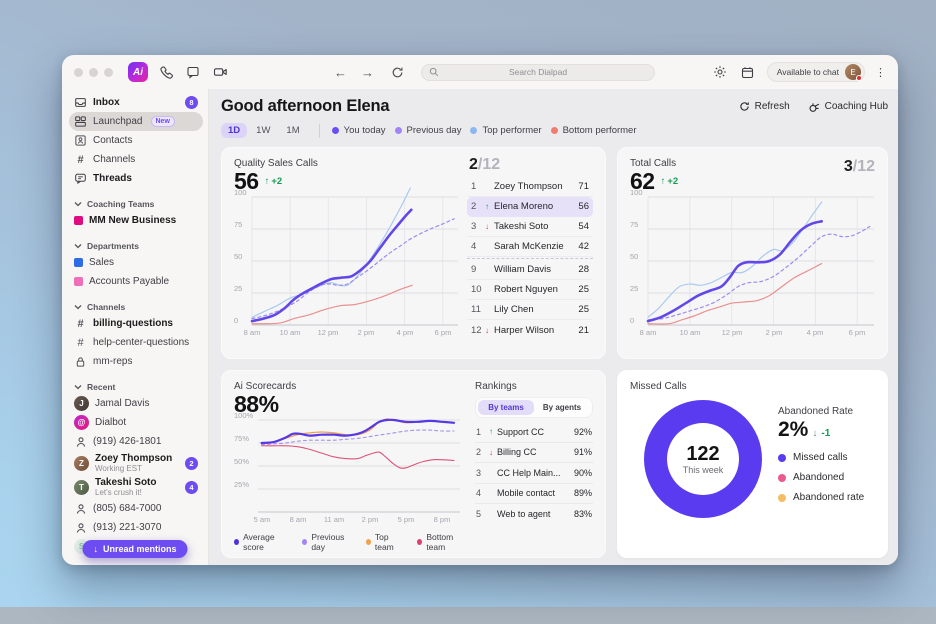  What do you see at coordinates (136, 441) in the screenshot?
I see `sidebar-item-phone-919: (919) 426-1801` at bounding box center [136, 441].